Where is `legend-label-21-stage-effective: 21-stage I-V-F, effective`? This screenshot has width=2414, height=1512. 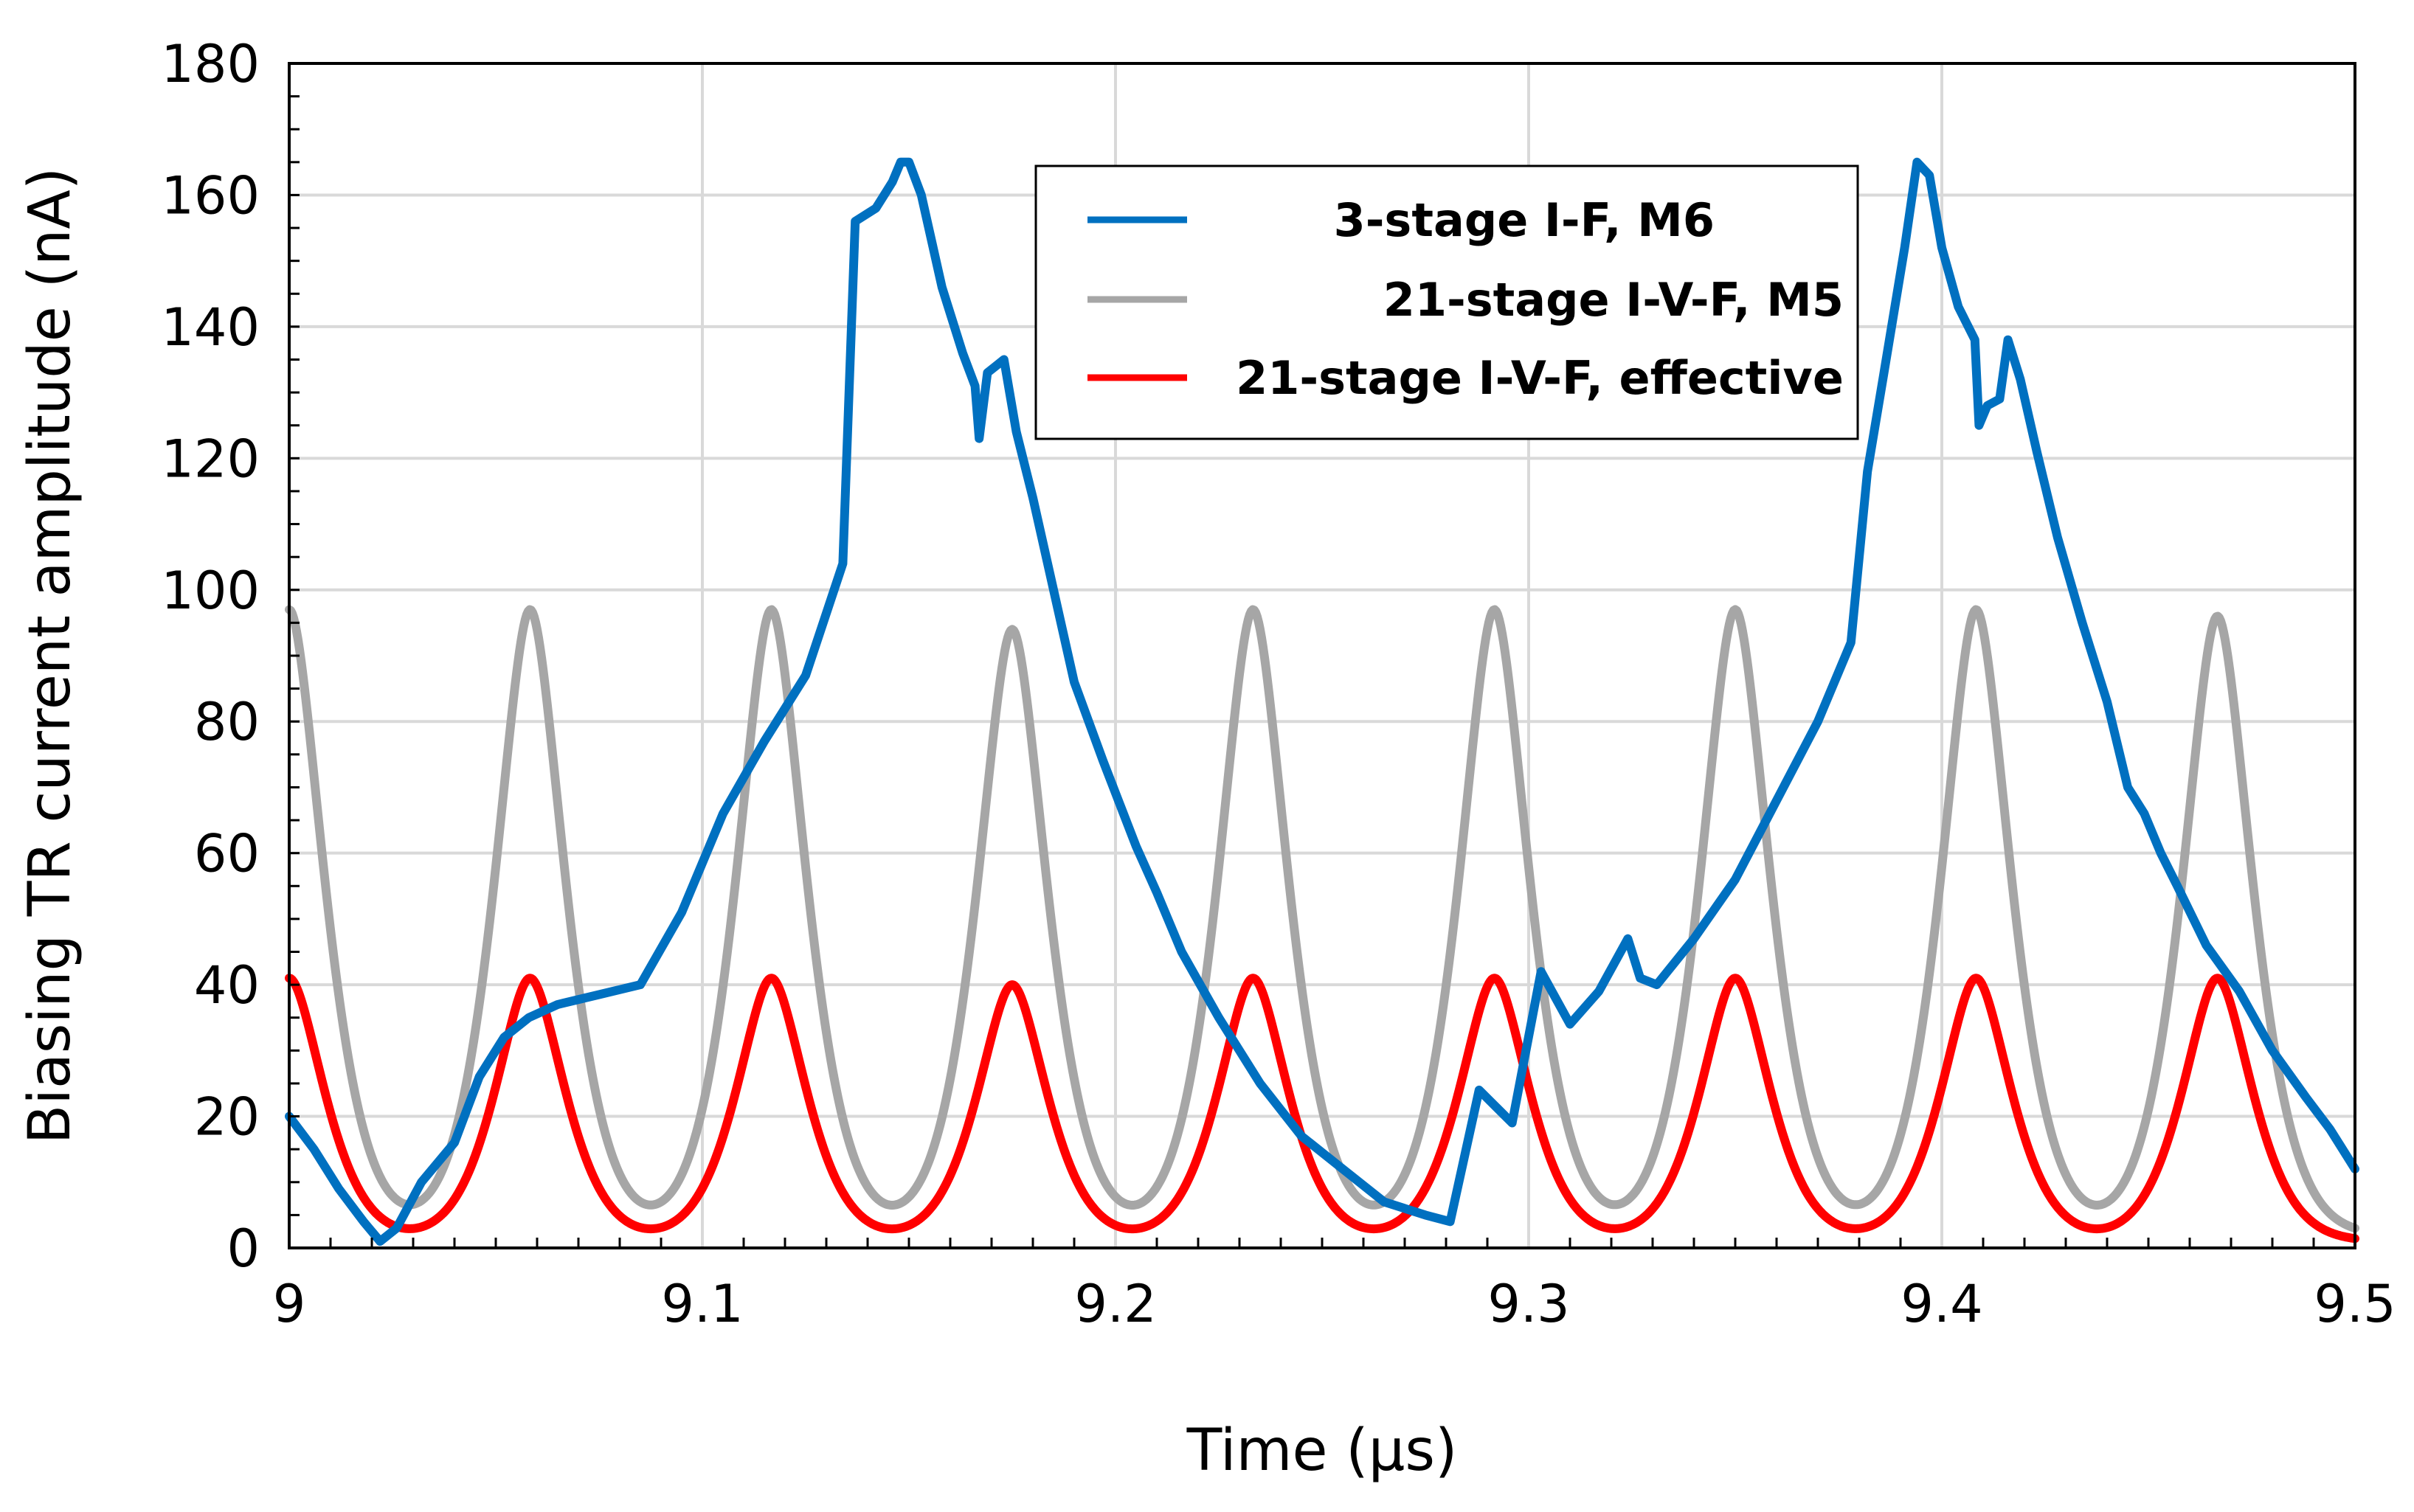
legend-label-21-stage-effective: 21-stage I-V-F, effective is located at coordinates (1540, 378).